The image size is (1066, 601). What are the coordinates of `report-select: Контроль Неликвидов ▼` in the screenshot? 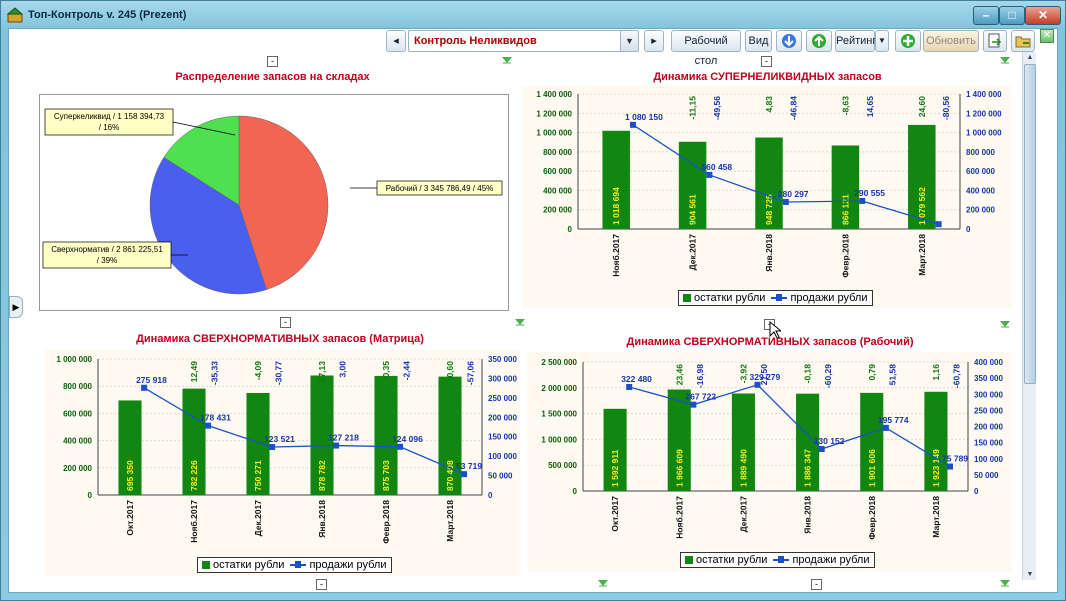 It's located at (523, 41).